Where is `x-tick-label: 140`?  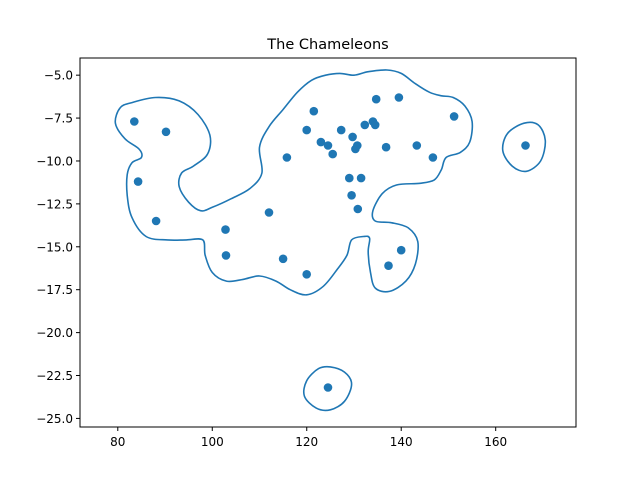 x-tick-label: 140 is located at coordinates (401, 442).